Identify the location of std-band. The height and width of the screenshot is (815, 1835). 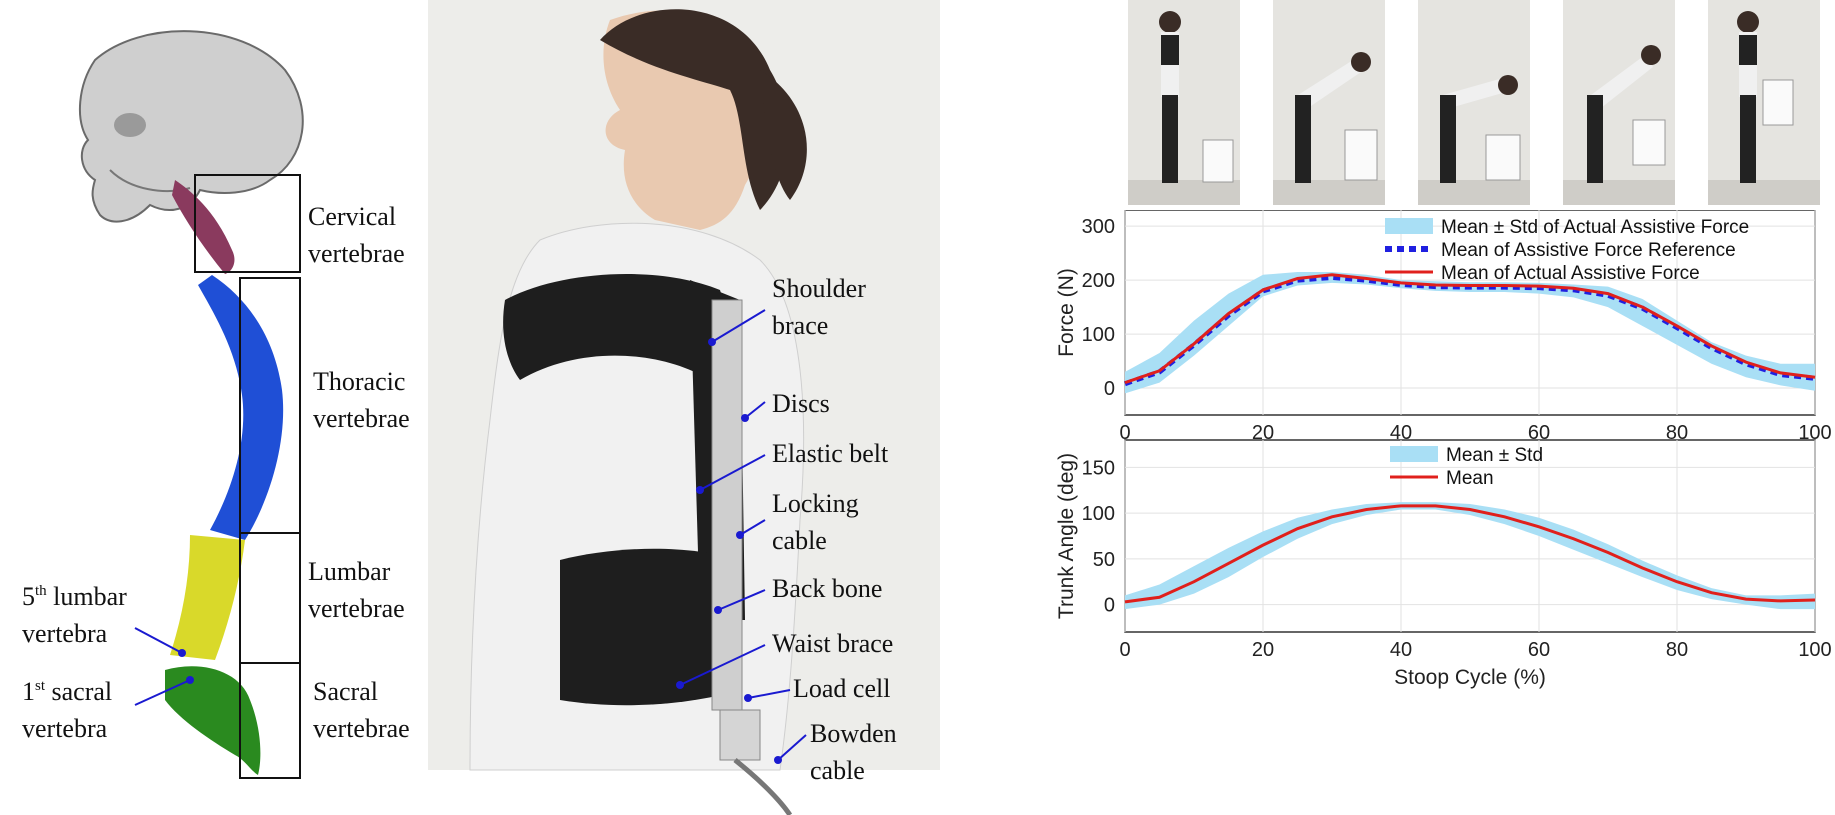
(1470, 333).